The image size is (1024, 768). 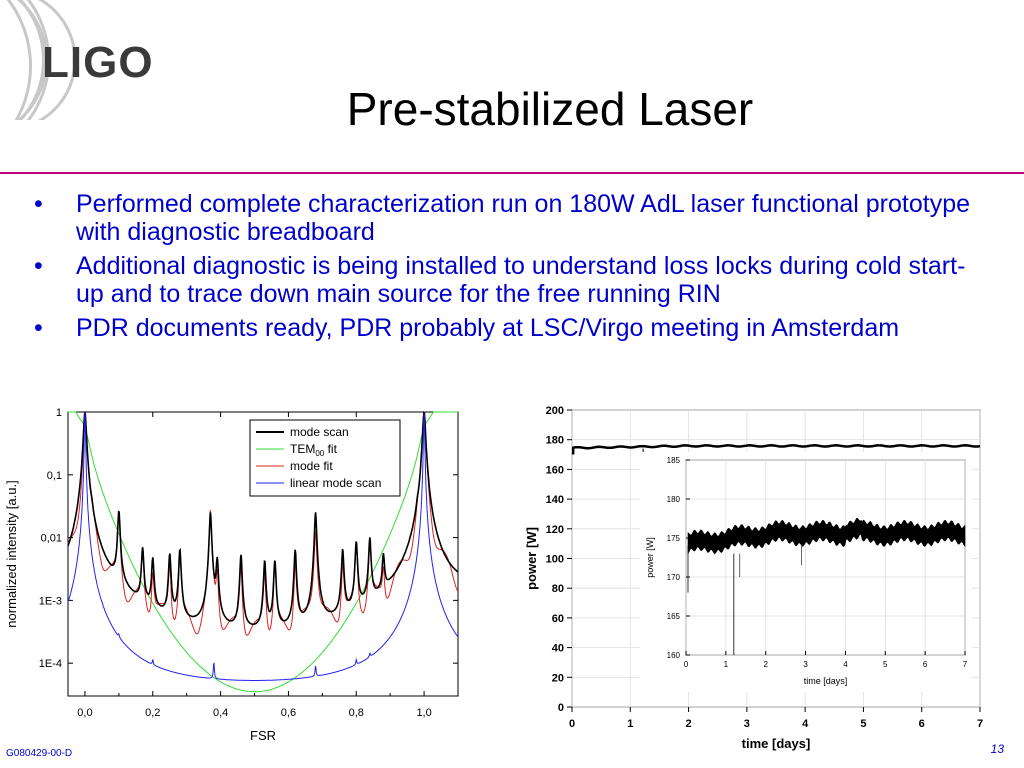 I want to click on inset-series-power-band, so click(x=826, y=536).